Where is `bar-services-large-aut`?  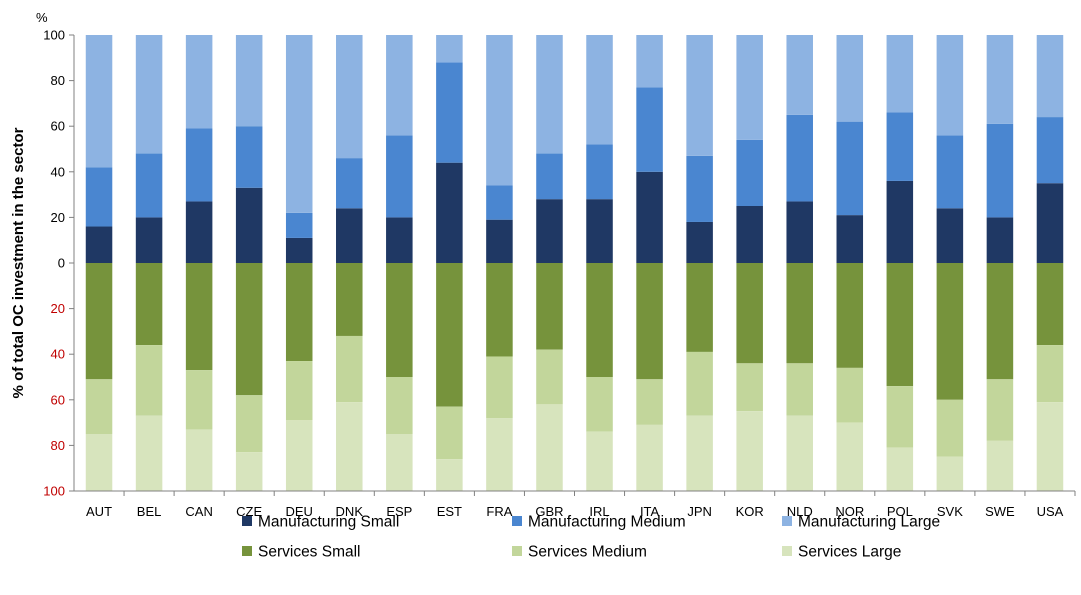 bar-services-large-aut is located at coordinates (99, 462).